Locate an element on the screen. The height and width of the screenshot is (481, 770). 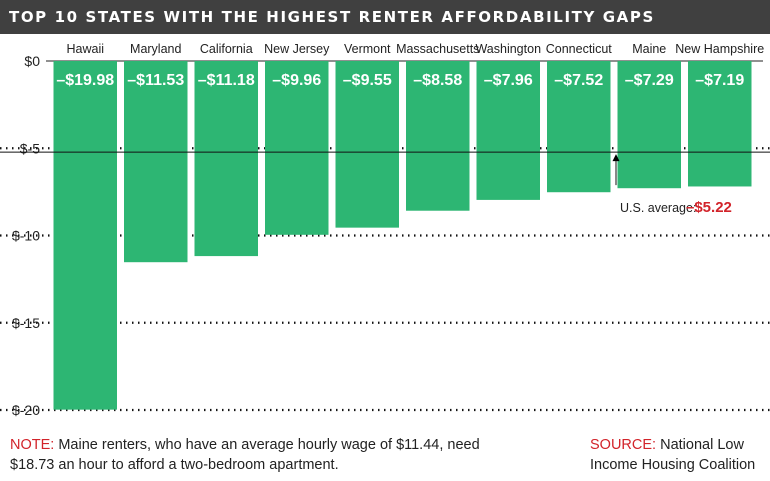
category-label: Hawaii is located at coordinates (85, 49).